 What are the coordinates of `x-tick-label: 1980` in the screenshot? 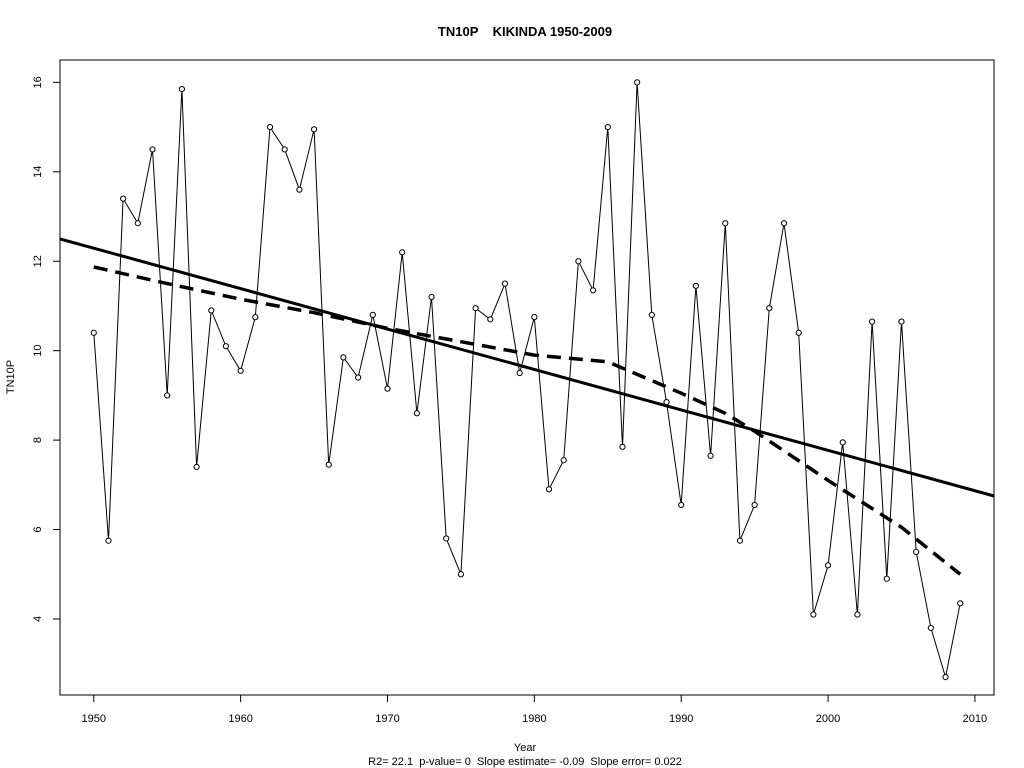 It's located at (534, 719).